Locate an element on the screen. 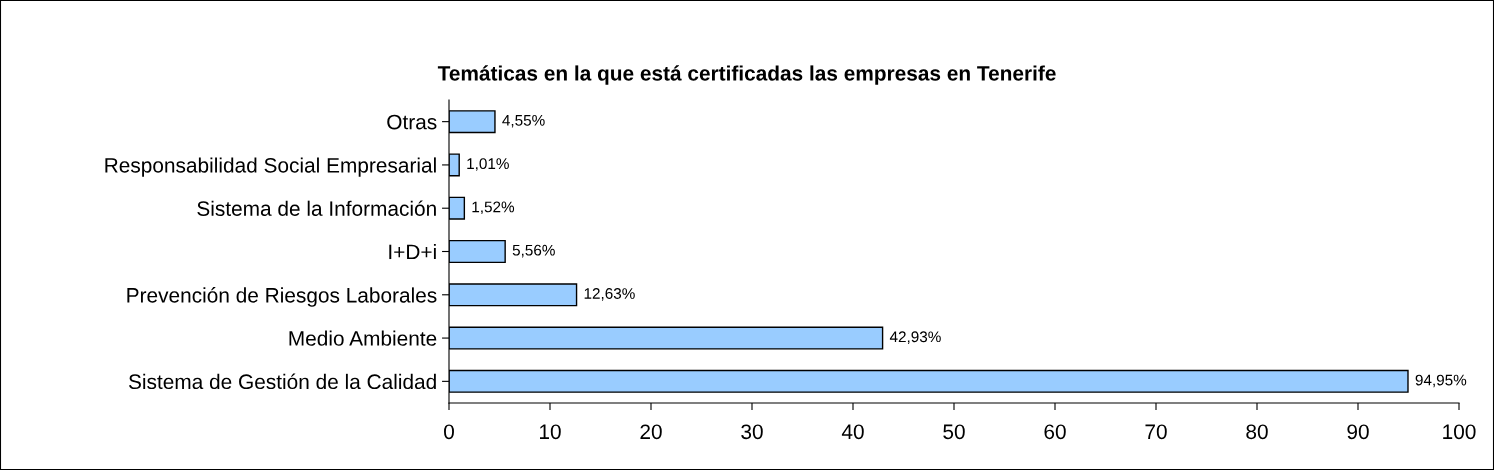 The height and width of the screenshot is (470, 1494). data-label: 5,56% is located at coordinates (533, 251).